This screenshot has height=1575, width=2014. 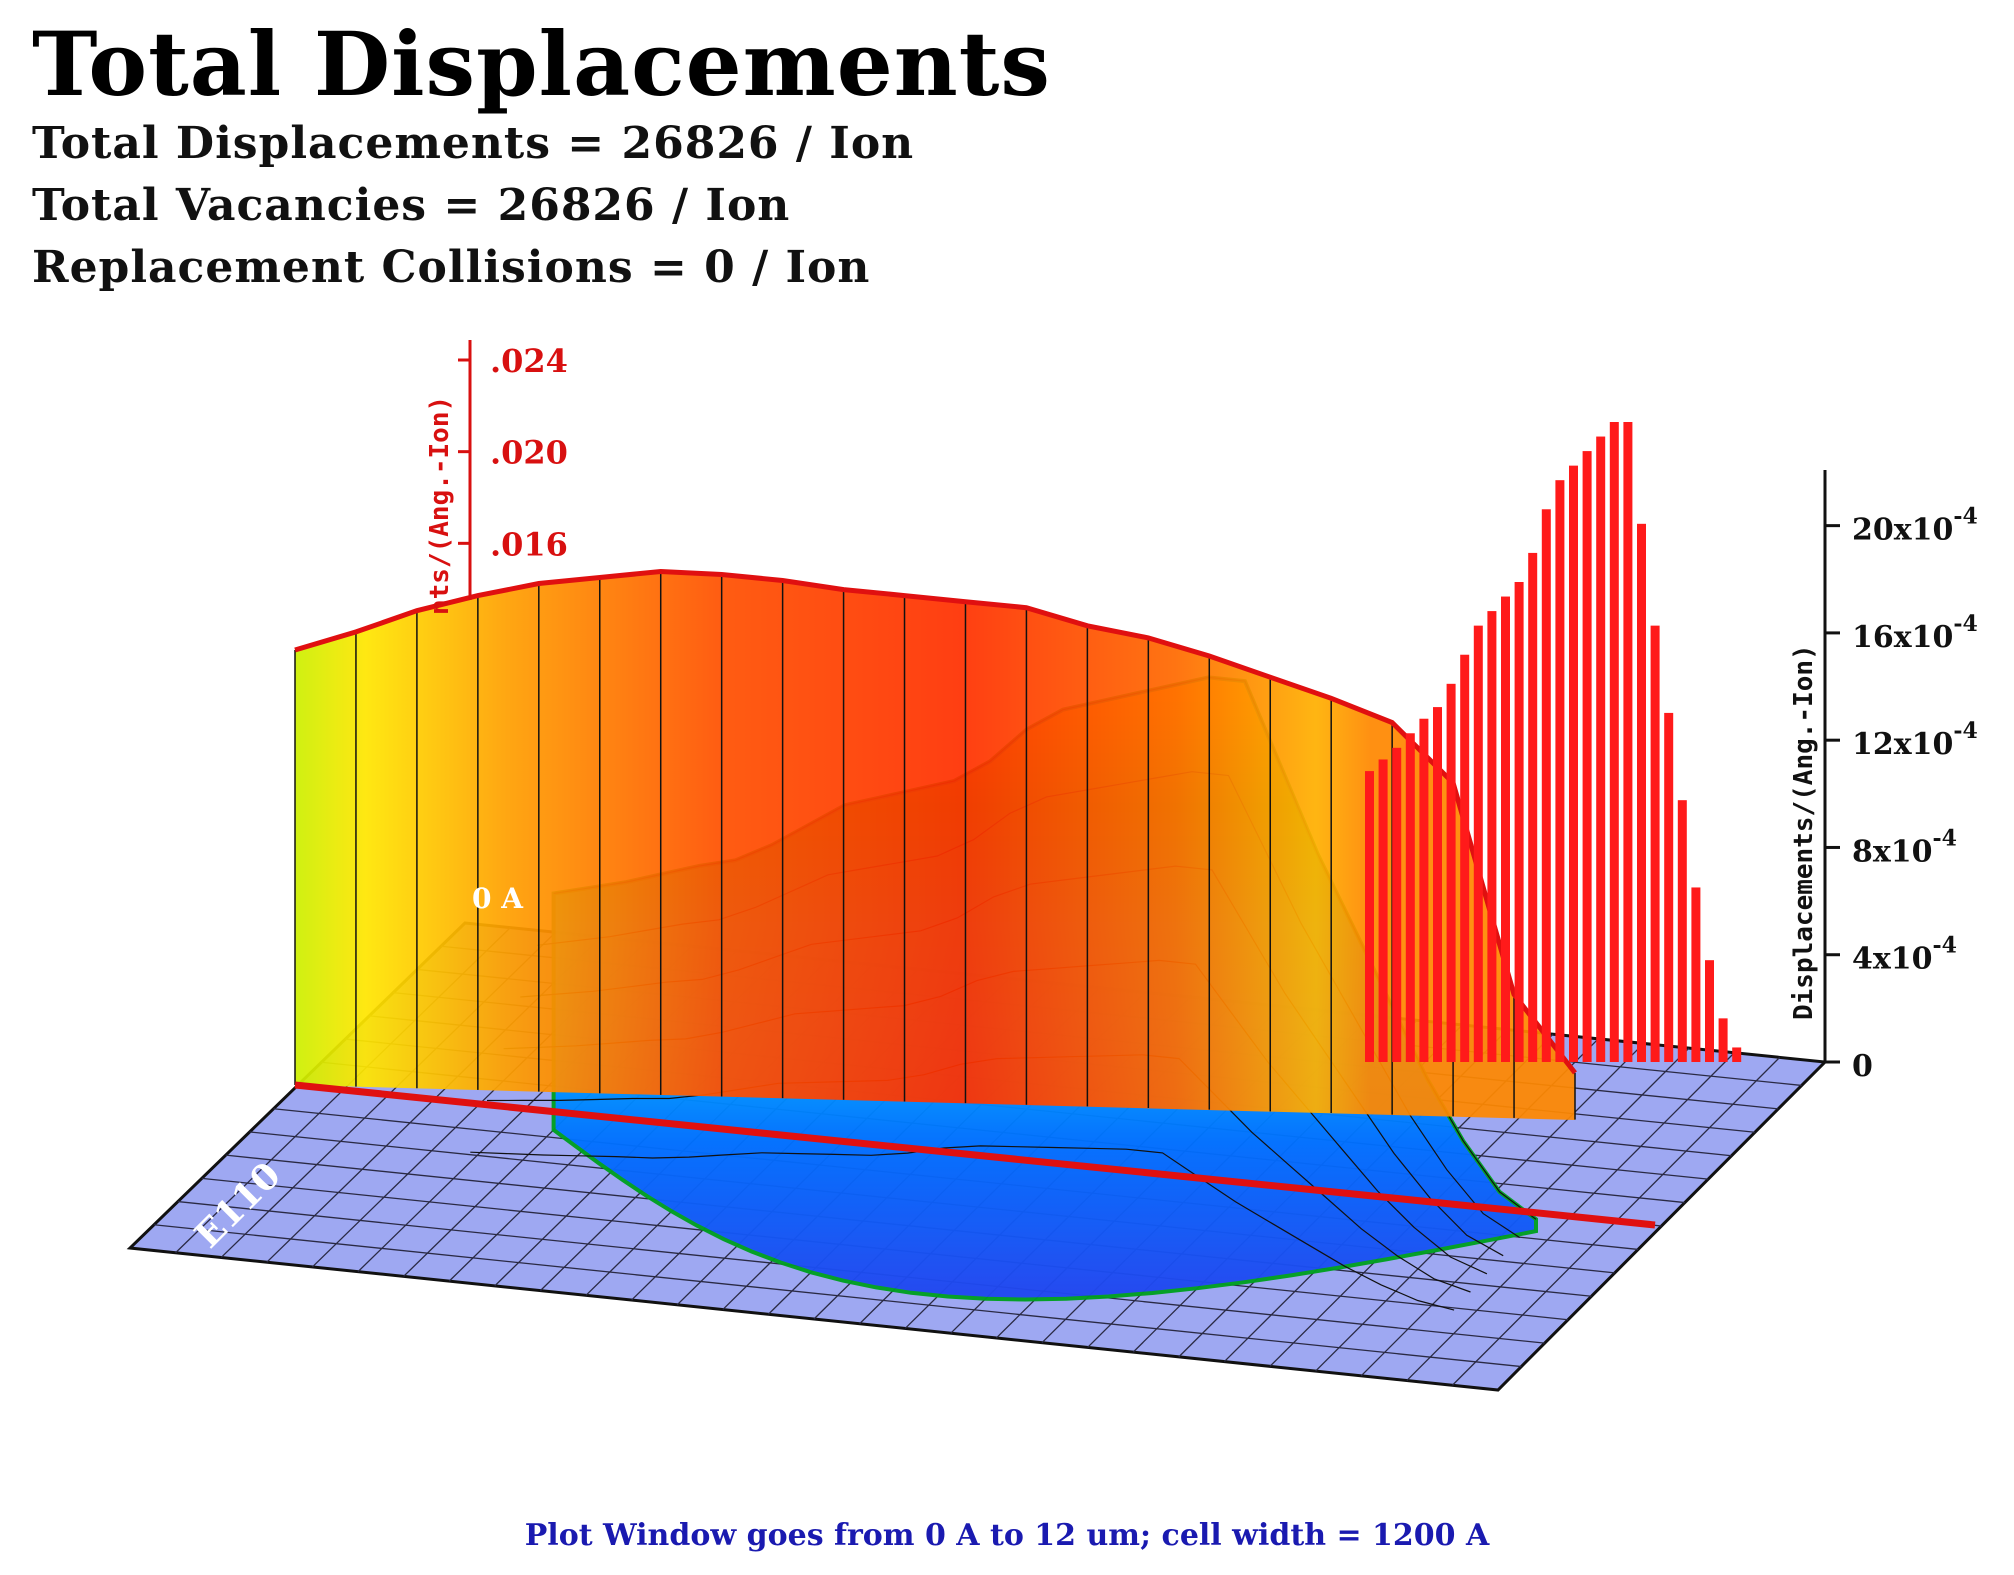 I want to click on left-axis-label: nts/(Ang.-Ion), so click(x=440, y=505).